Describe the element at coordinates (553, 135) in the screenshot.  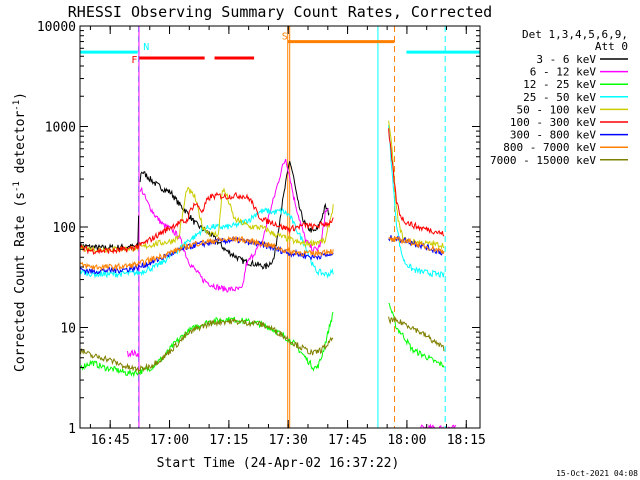
I see `legend-label-6: 300 - 800 keV` at that location.